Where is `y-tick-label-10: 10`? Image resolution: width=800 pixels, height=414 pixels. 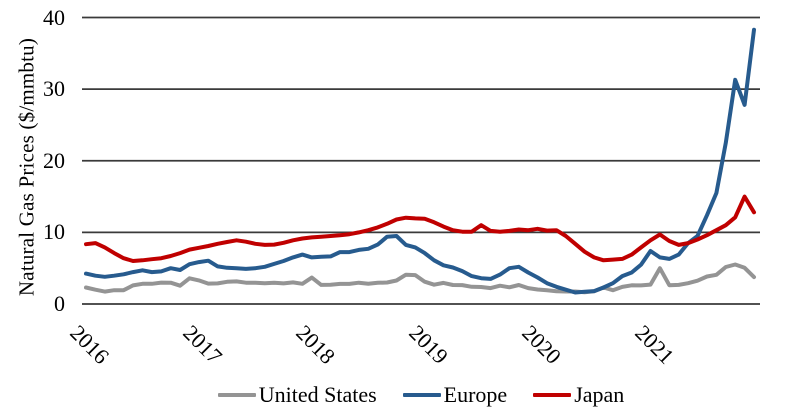
y-tick-label-10: 10 is located at coordinates (54, 232).